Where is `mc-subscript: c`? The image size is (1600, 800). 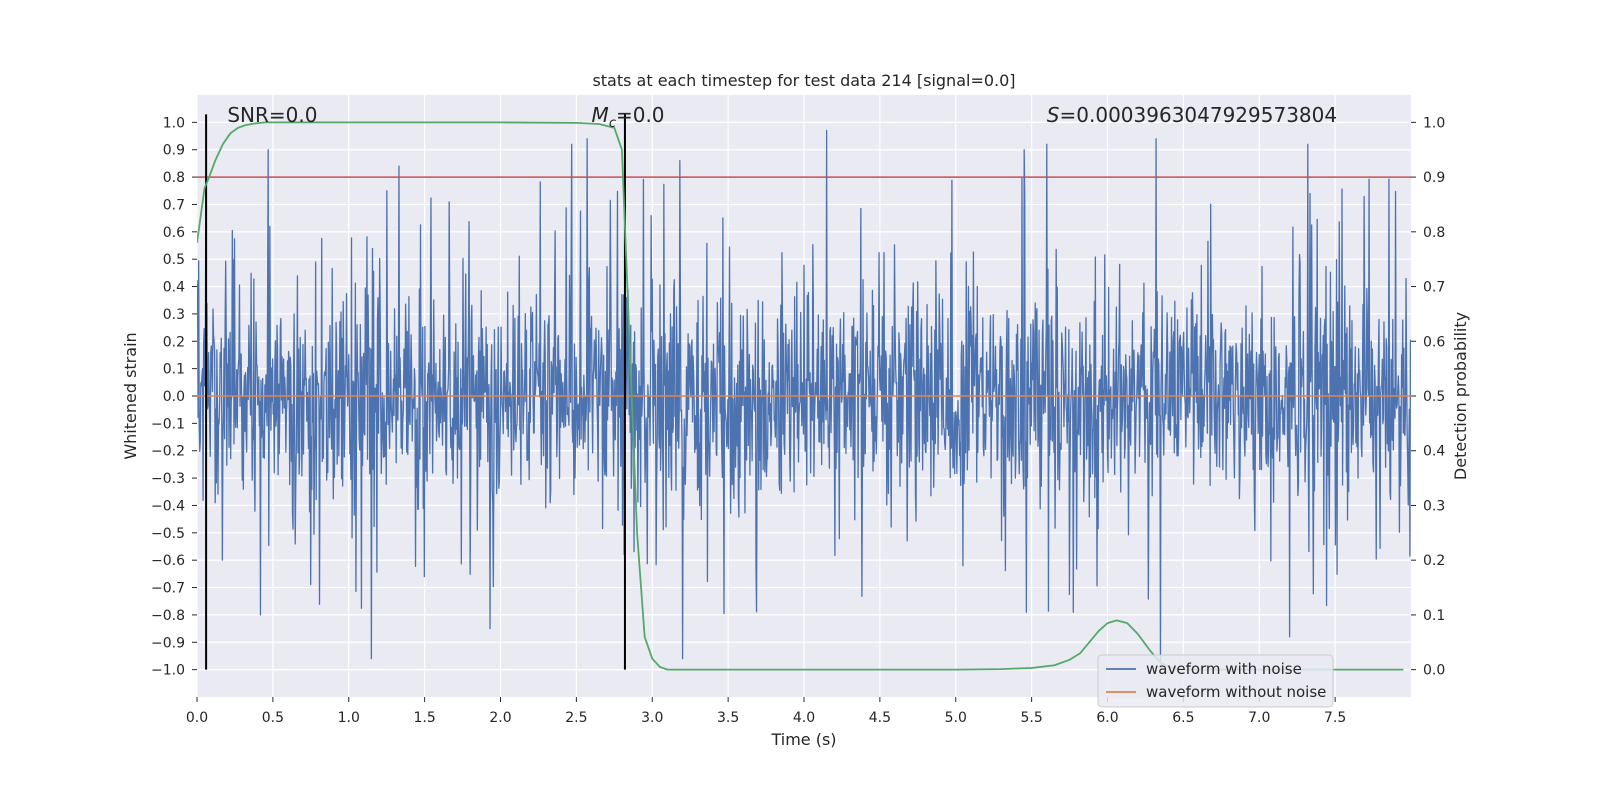 mc-subscript: c is located at coordinates (612, 123).